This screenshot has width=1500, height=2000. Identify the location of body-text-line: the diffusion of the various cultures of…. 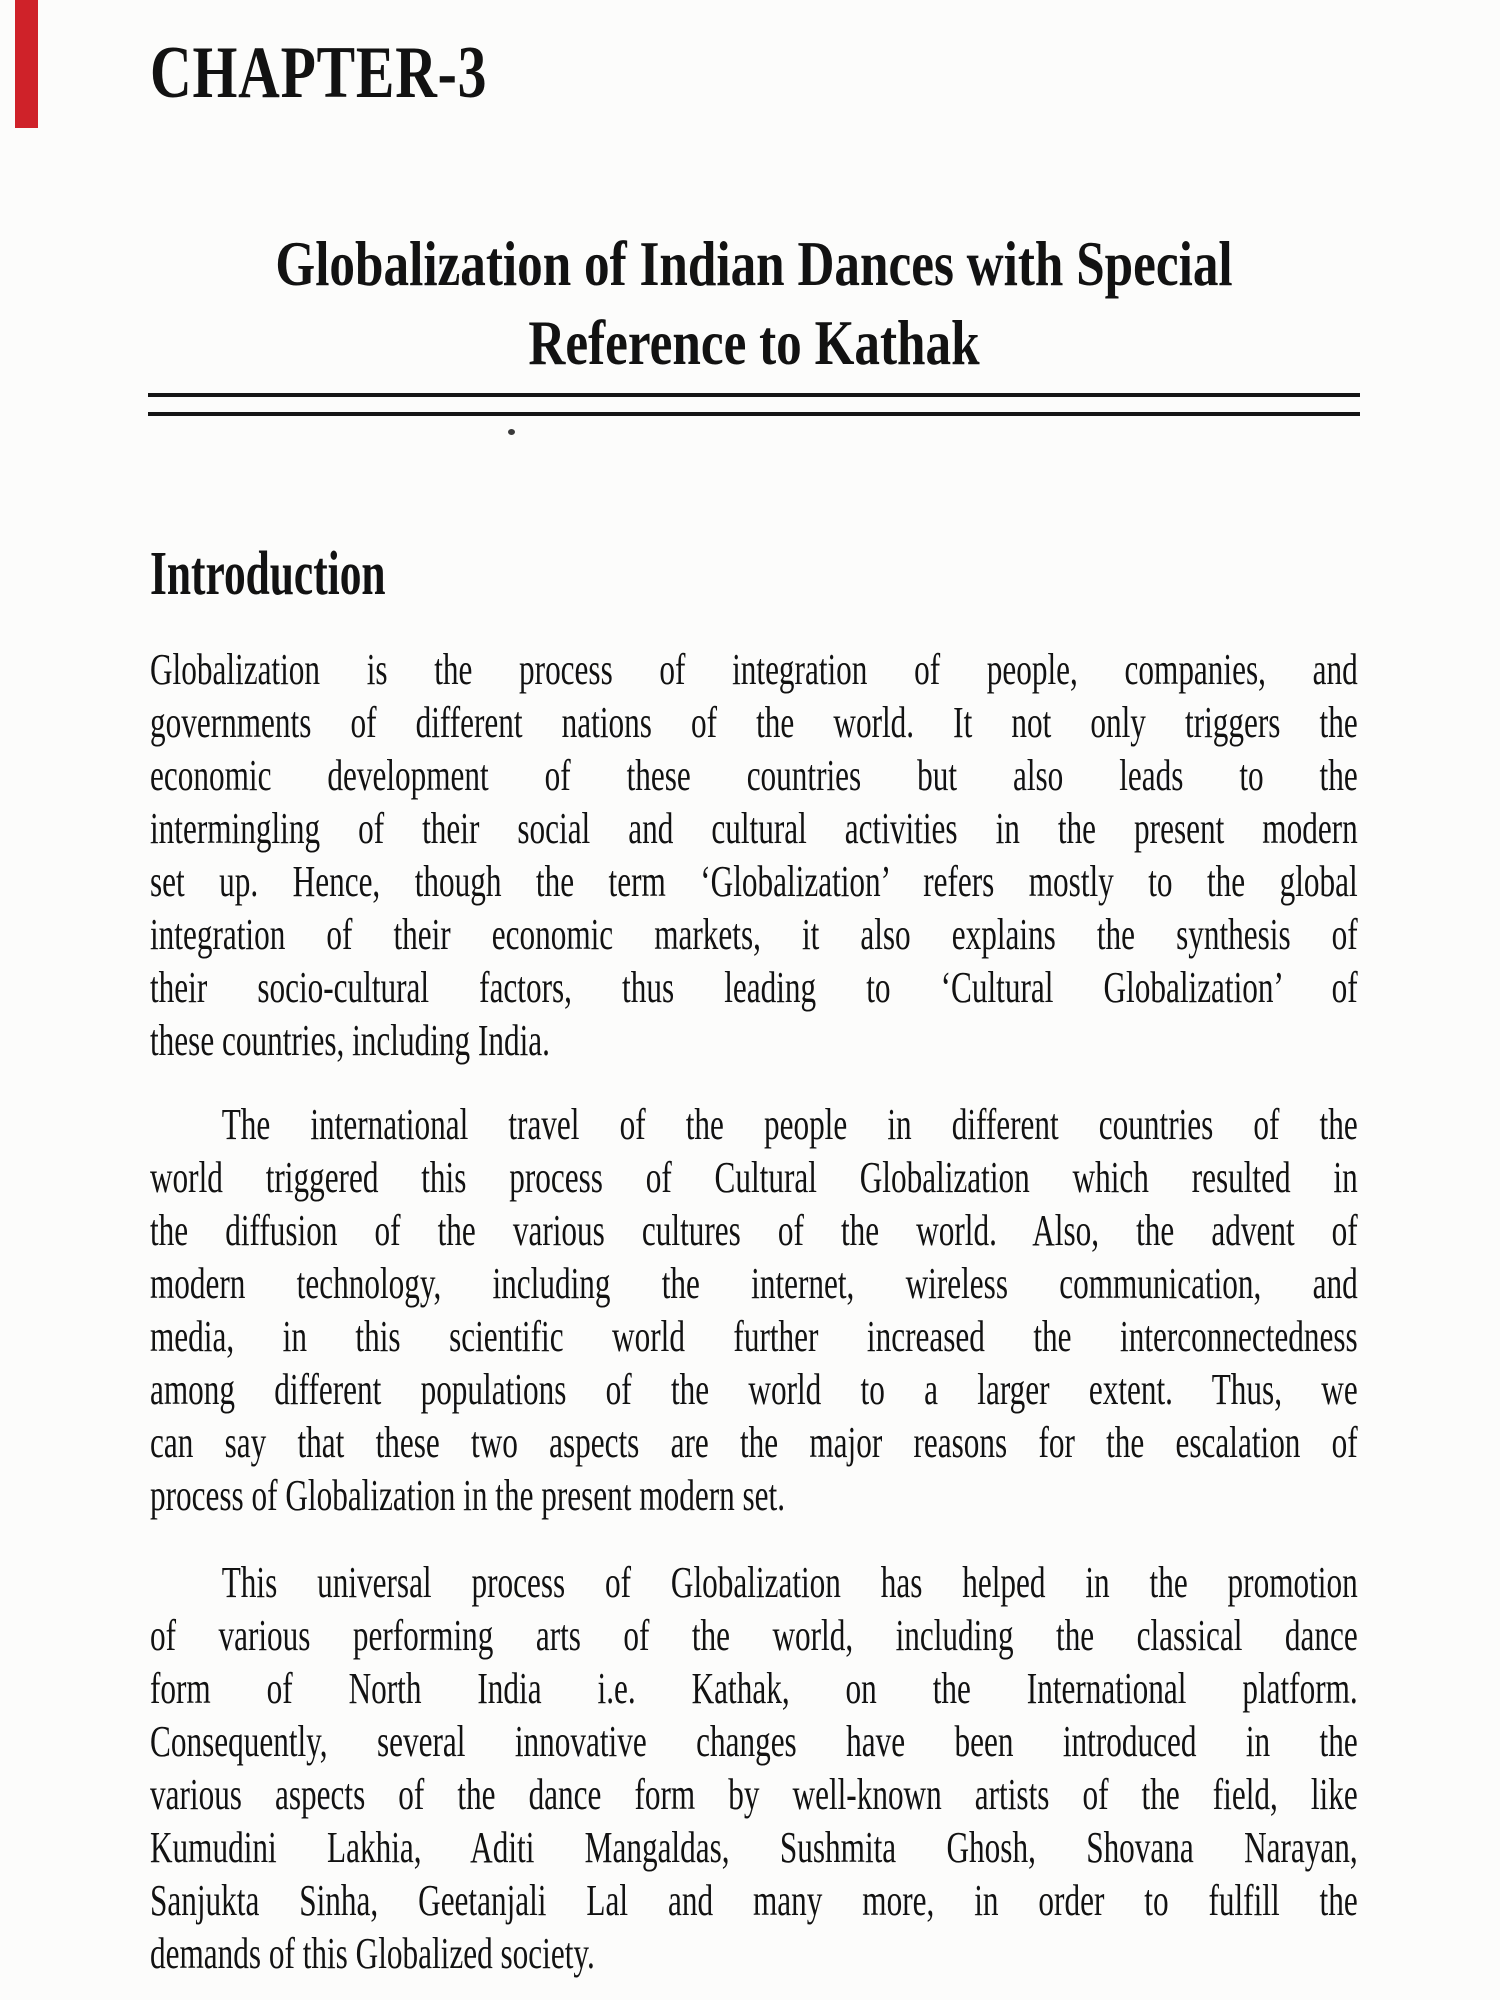
(754, 1230).